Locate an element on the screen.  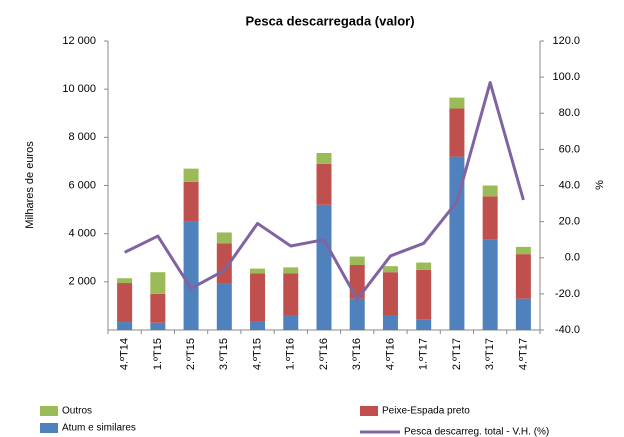
y2-tick-label: 40.0 is located at coordinates (569, 185).